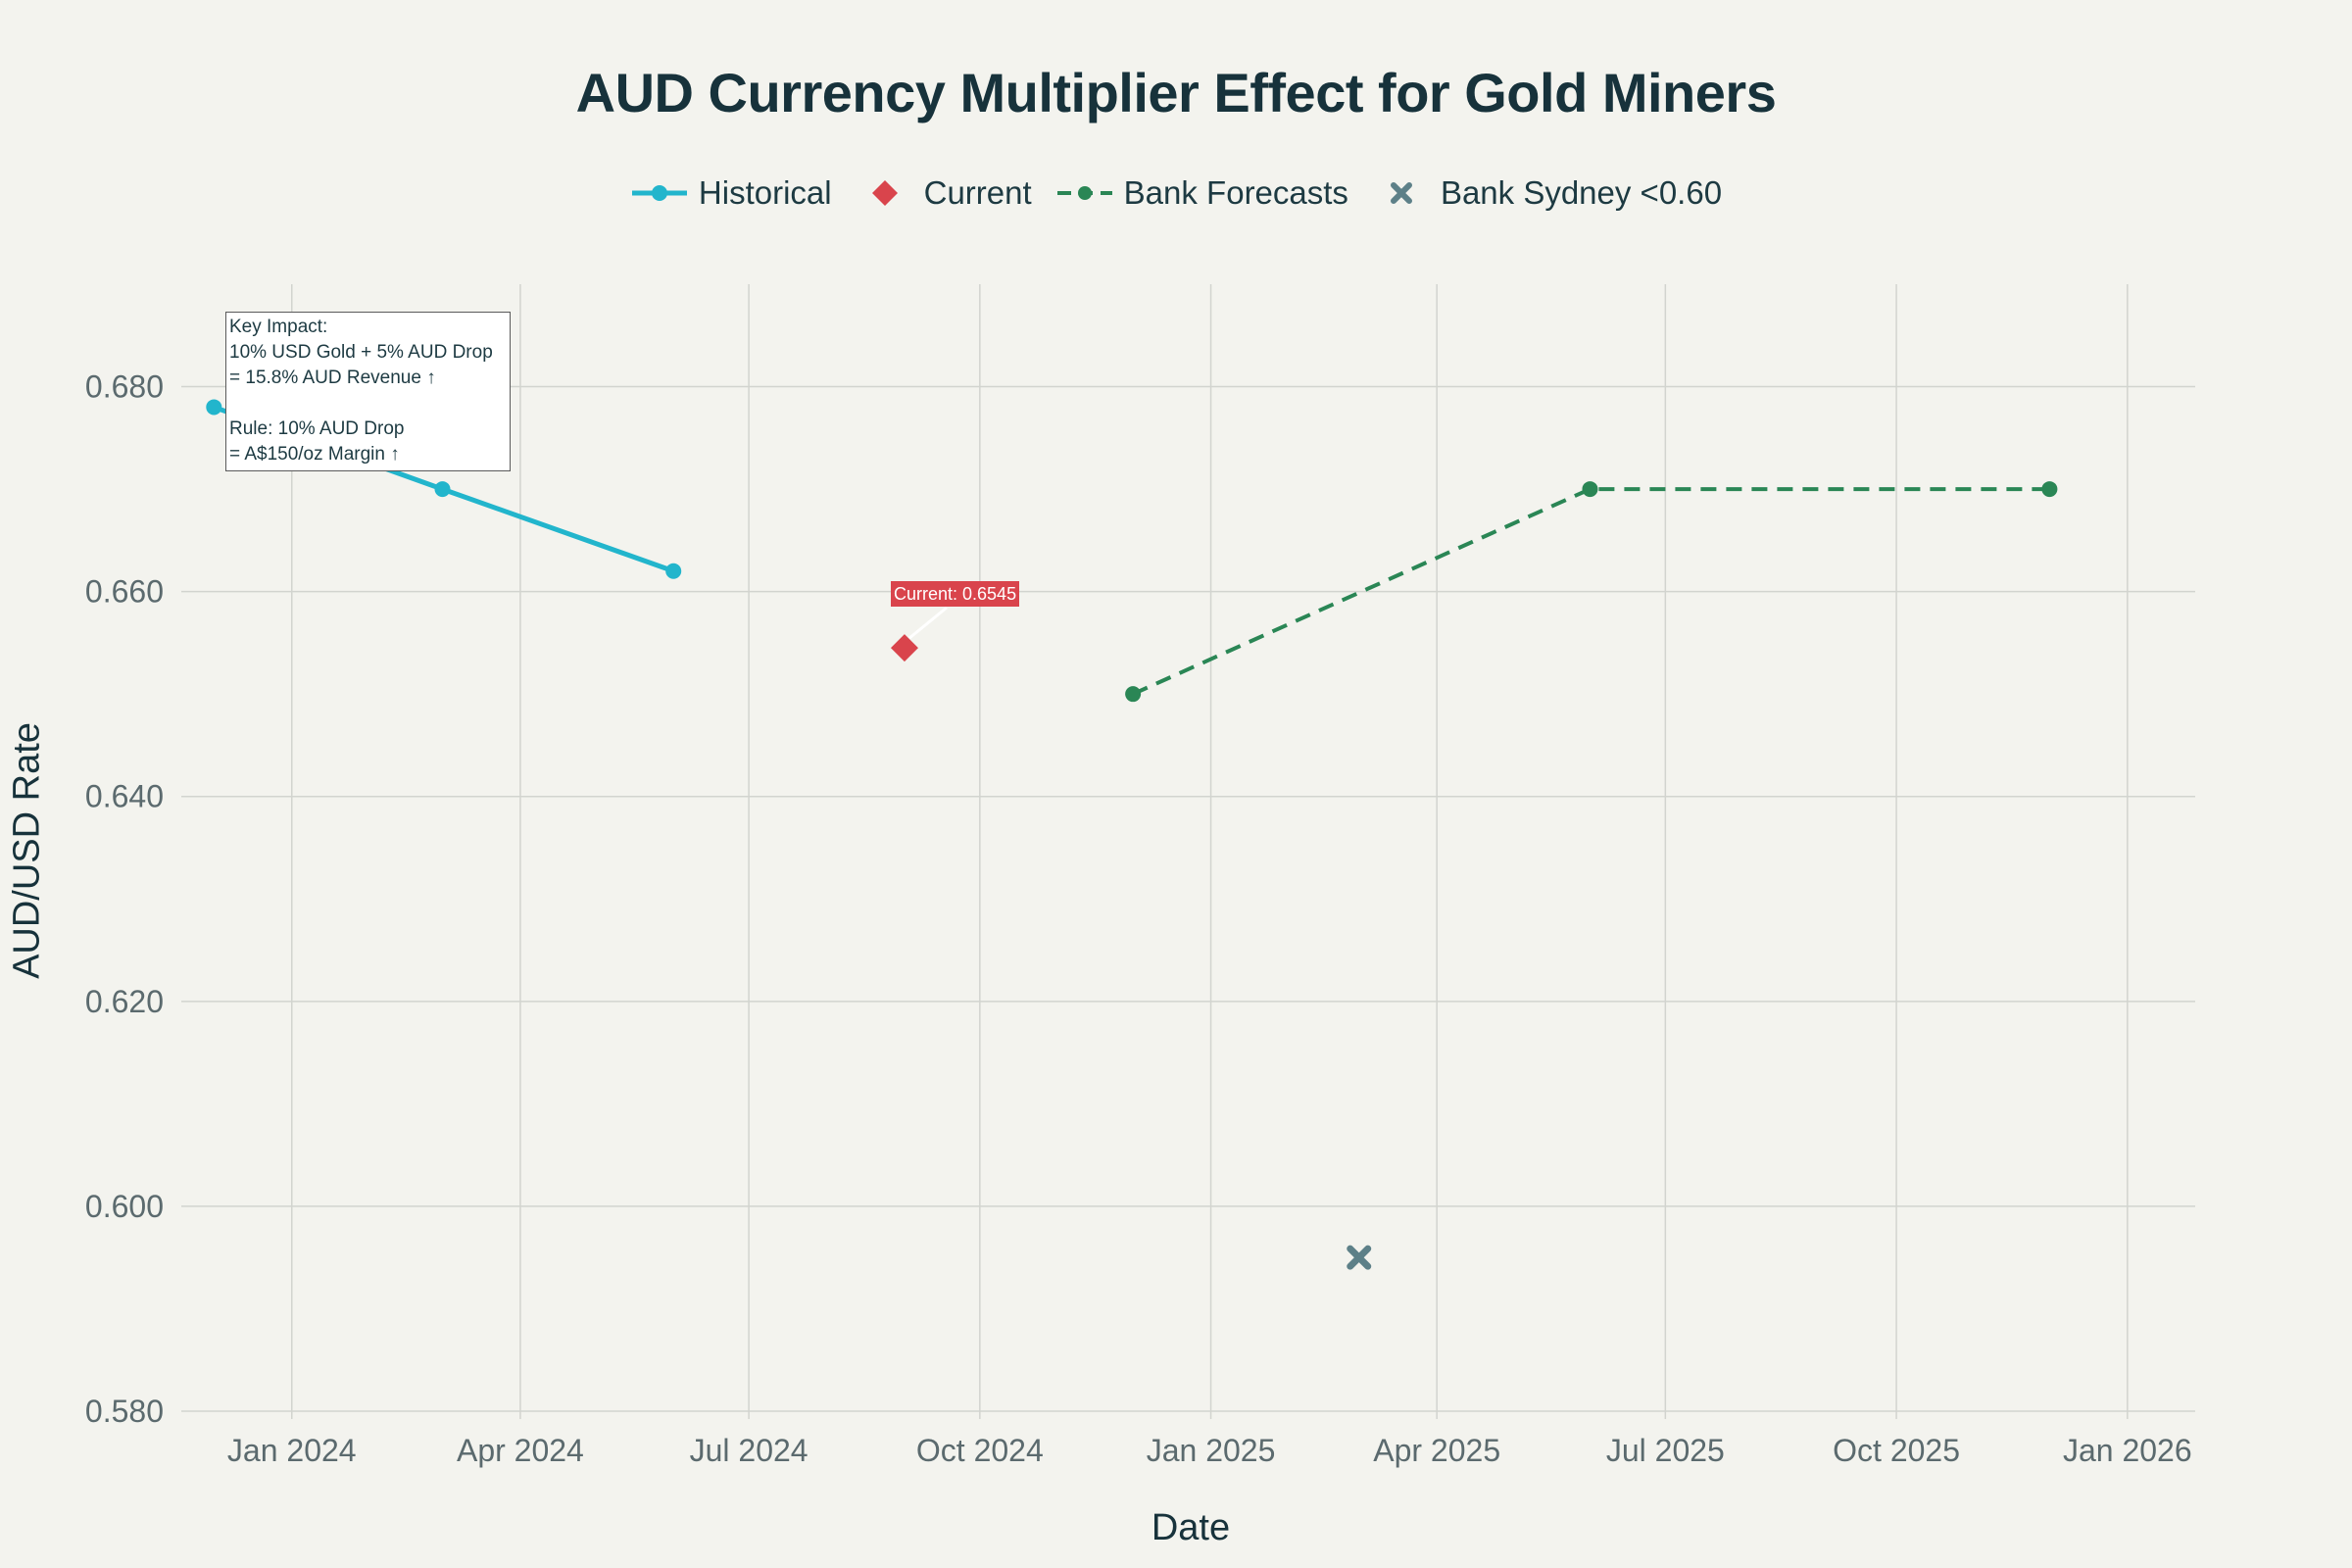 This screenshot has width=2352, height=1568. What do you see at coordinates (124, 796) in the screenshot?
I see `y-tick-label: 0.640` at bounding box center [124, 796].